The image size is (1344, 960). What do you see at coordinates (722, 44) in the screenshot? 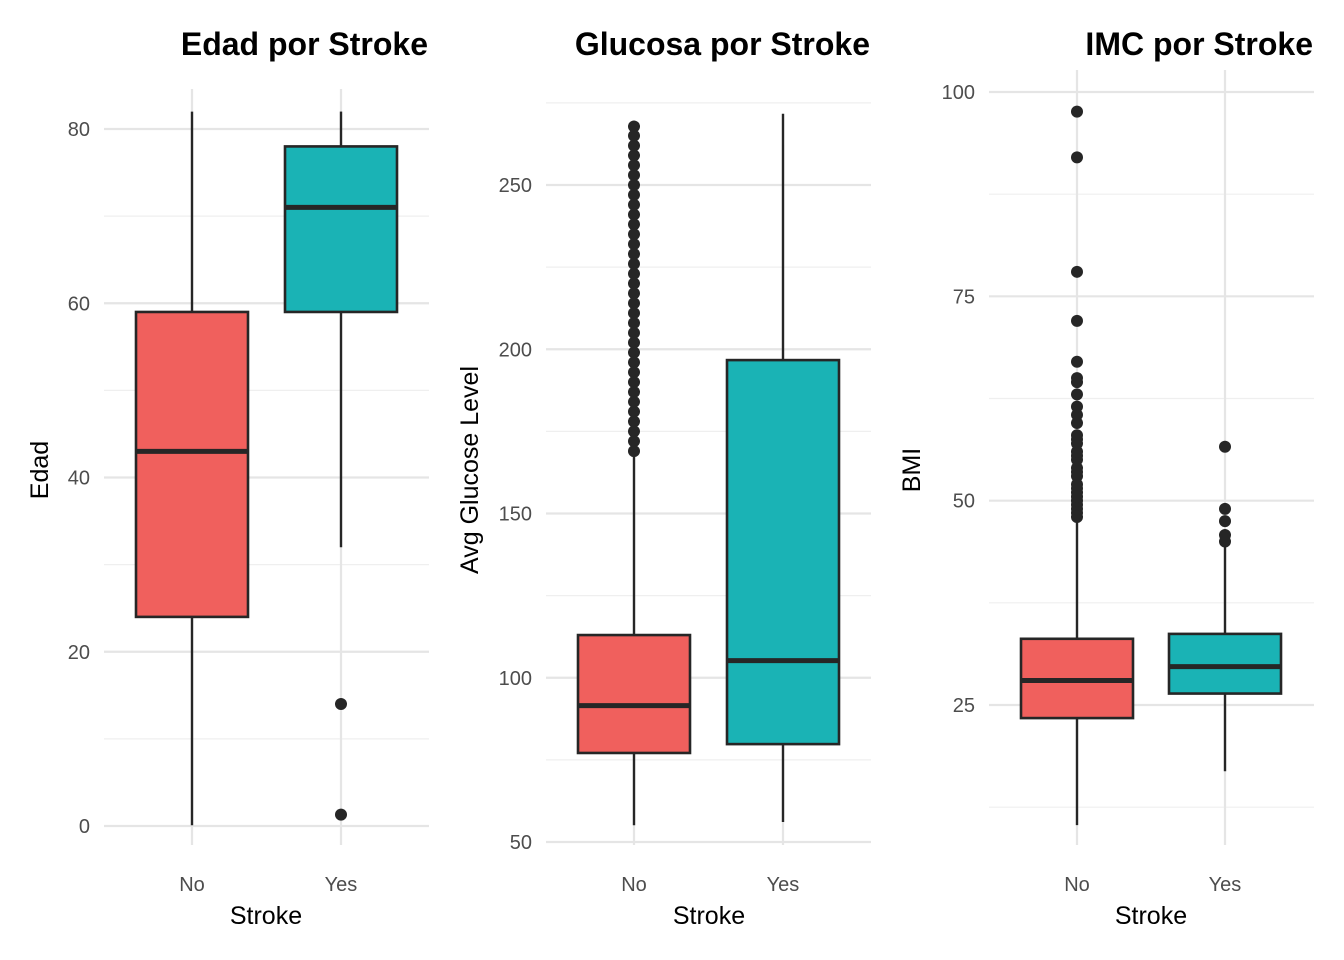
I see `panel-title: Glucosa por Stroke` at bounding box center [722, 44].